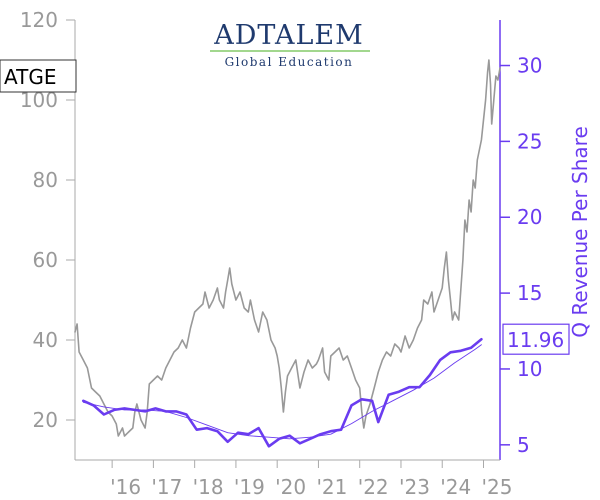 This screenshot has height=500, width=600. What do you see at coordinates (45, 340) in the screenshot?
I see `left-tick-label: 40` at bounding box center [45, 340].